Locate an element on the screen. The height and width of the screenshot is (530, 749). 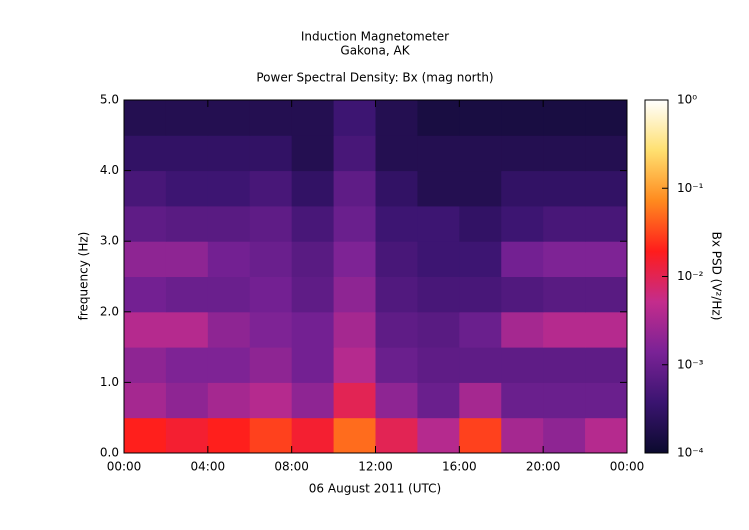
y-axis-label: frequency (Hz) is located at coordinates (84, 276).